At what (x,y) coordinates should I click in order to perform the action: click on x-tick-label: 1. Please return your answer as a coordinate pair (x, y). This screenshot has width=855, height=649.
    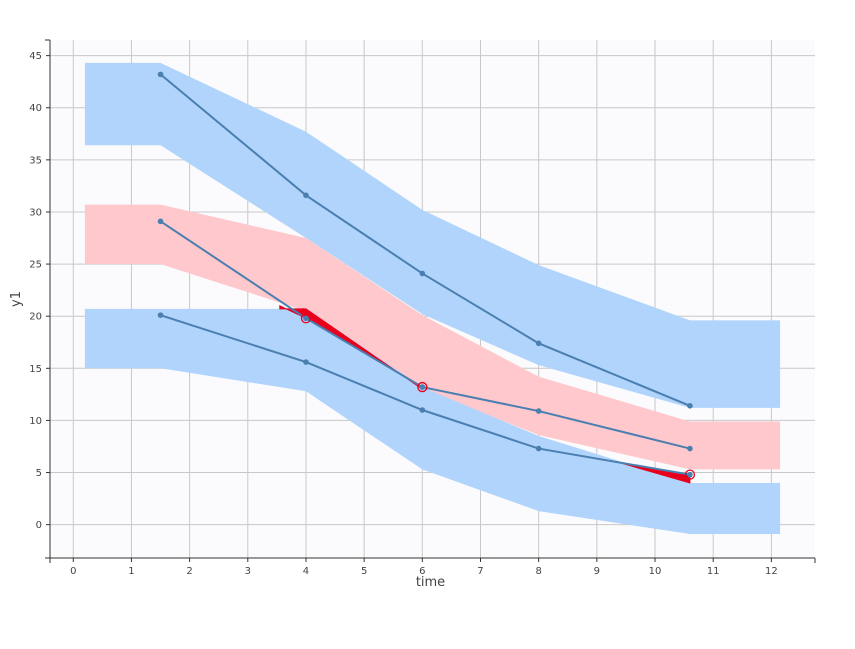
    Looking at the image, I should click on (131, 571).